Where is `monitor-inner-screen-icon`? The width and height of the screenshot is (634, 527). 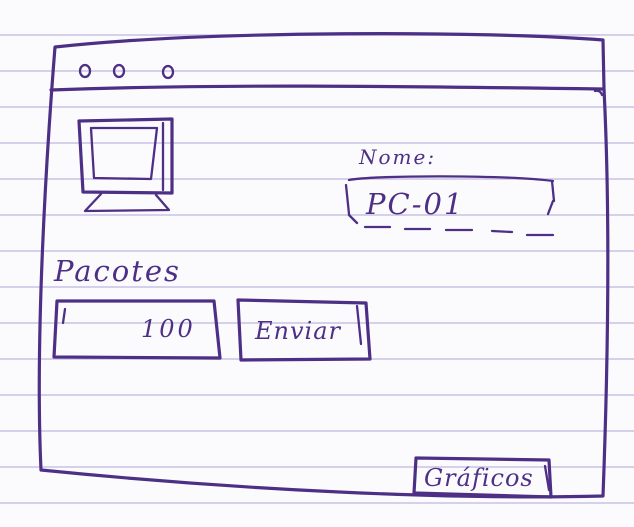
monitor-inner-screen-icon is located at coordinates (124, 153).